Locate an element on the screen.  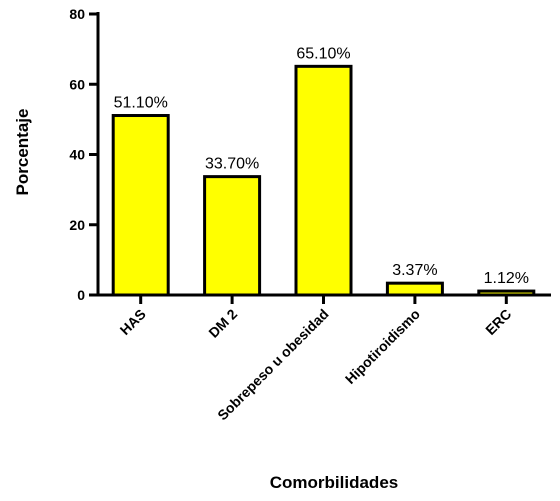
x-axis-title: Comorbilidades is located at coordinates (334, 482).